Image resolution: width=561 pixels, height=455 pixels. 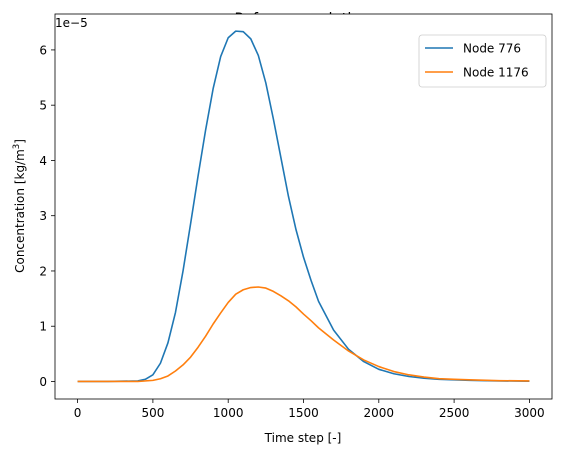 What do you see at coordinates (20, 141) in the screenshot?
I see `y-axis-label-suffix: ]` at bounding box center [20, 141].